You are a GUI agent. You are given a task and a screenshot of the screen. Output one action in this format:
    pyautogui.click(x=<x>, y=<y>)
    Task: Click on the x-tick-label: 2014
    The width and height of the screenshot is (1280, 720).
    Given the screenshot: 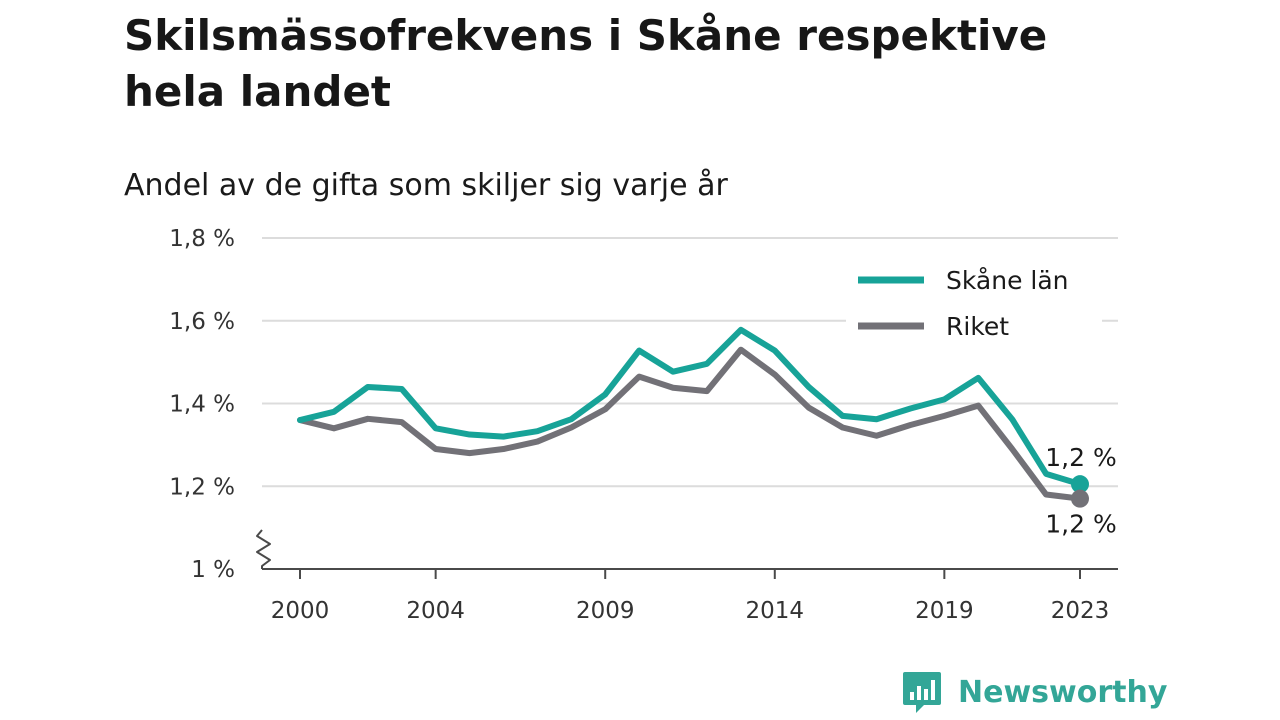 What is the action you would take?
    pyautogui.click(x=775, y=611)
    